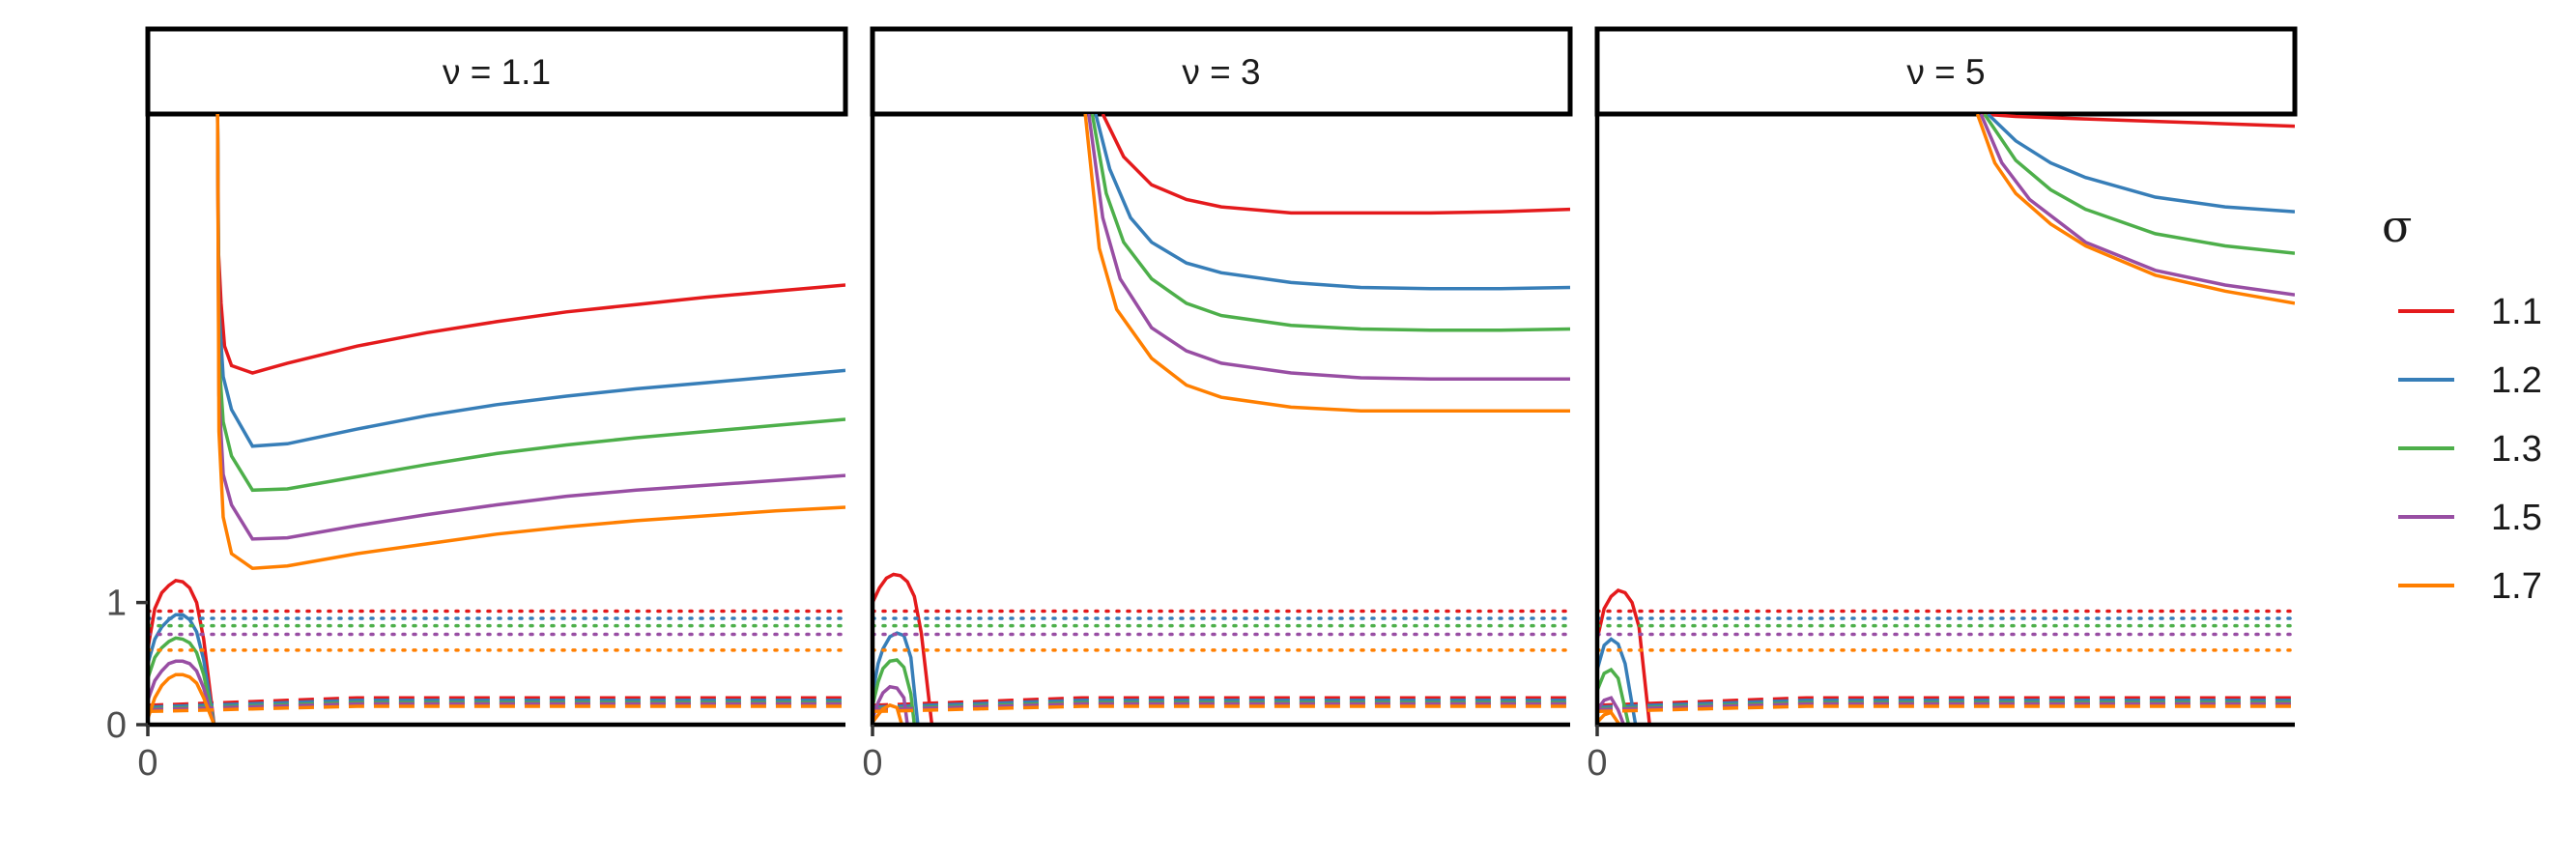 The width and height of the screenshot is (2576, 858). Describe the element at coordinates (2516, 312) in the screenshot. I see `legend-label: 1.1` at that location.